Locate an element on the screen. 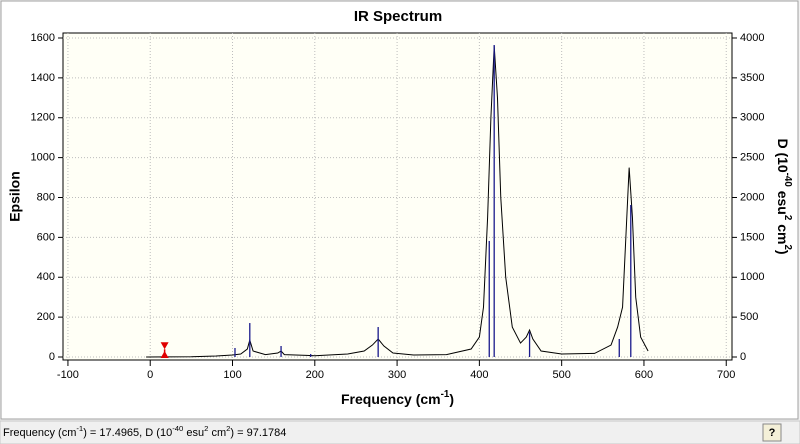 The image size is (800, 444). status-frequency: 17.4965 is located at coordinates (119, 433).